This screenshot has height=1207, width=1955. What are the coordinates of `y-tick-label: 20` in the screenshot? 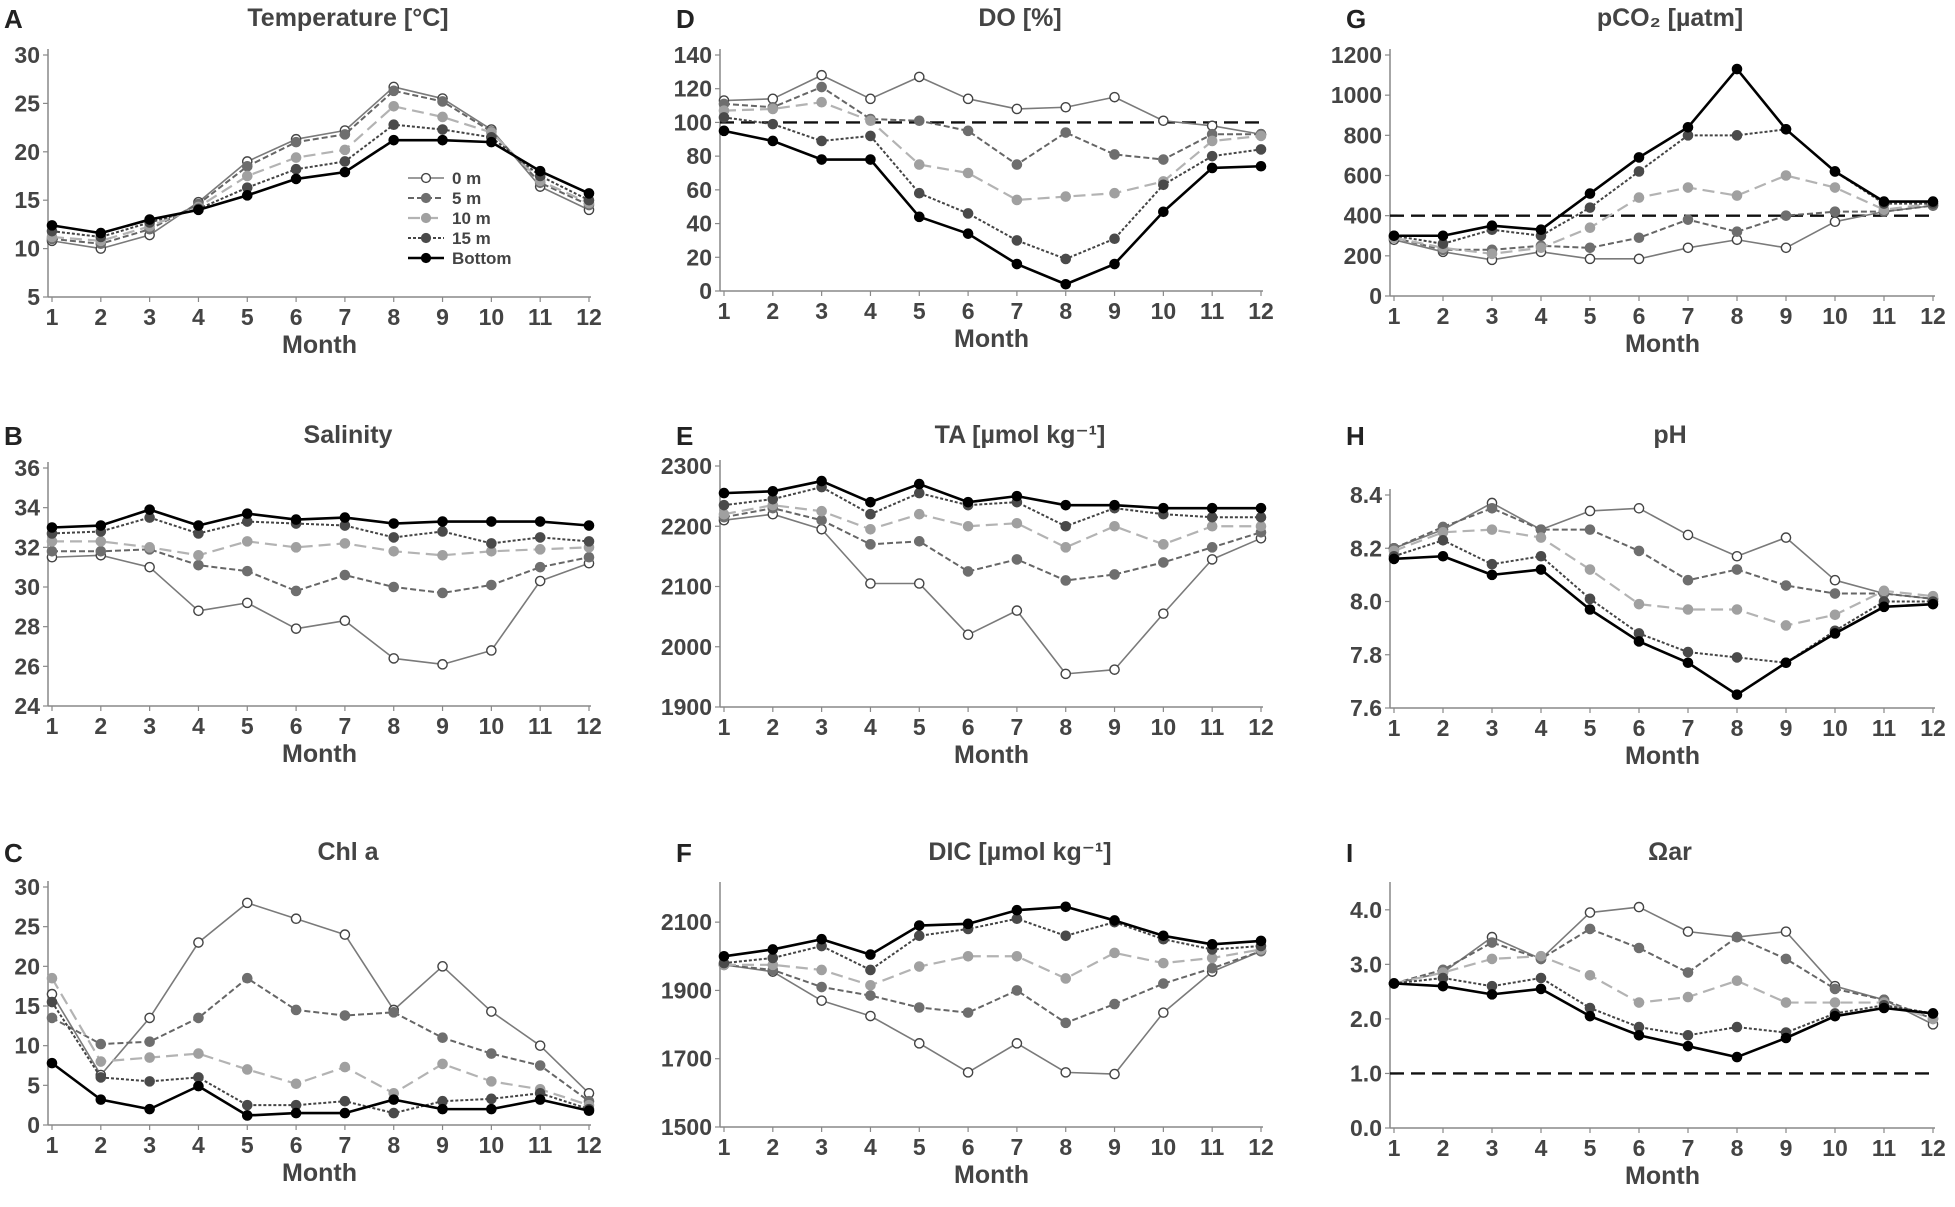 It's located at (27, 966).